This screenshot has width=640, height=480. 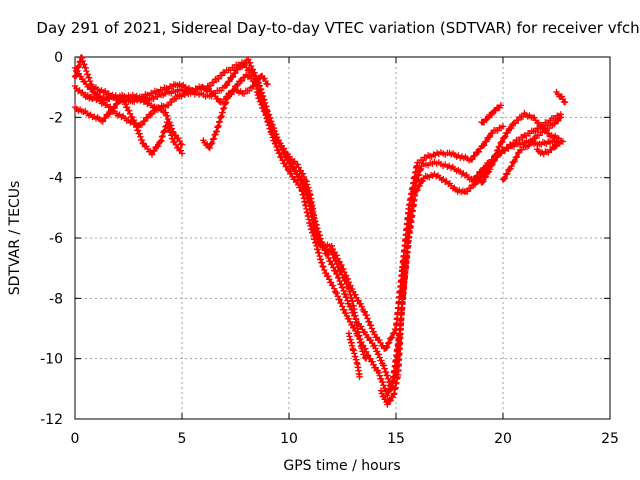 What do you see at coordinates (289, 439) in the screenshot?
I see `x-tick-label: 10` at bounding box center [289, 439].